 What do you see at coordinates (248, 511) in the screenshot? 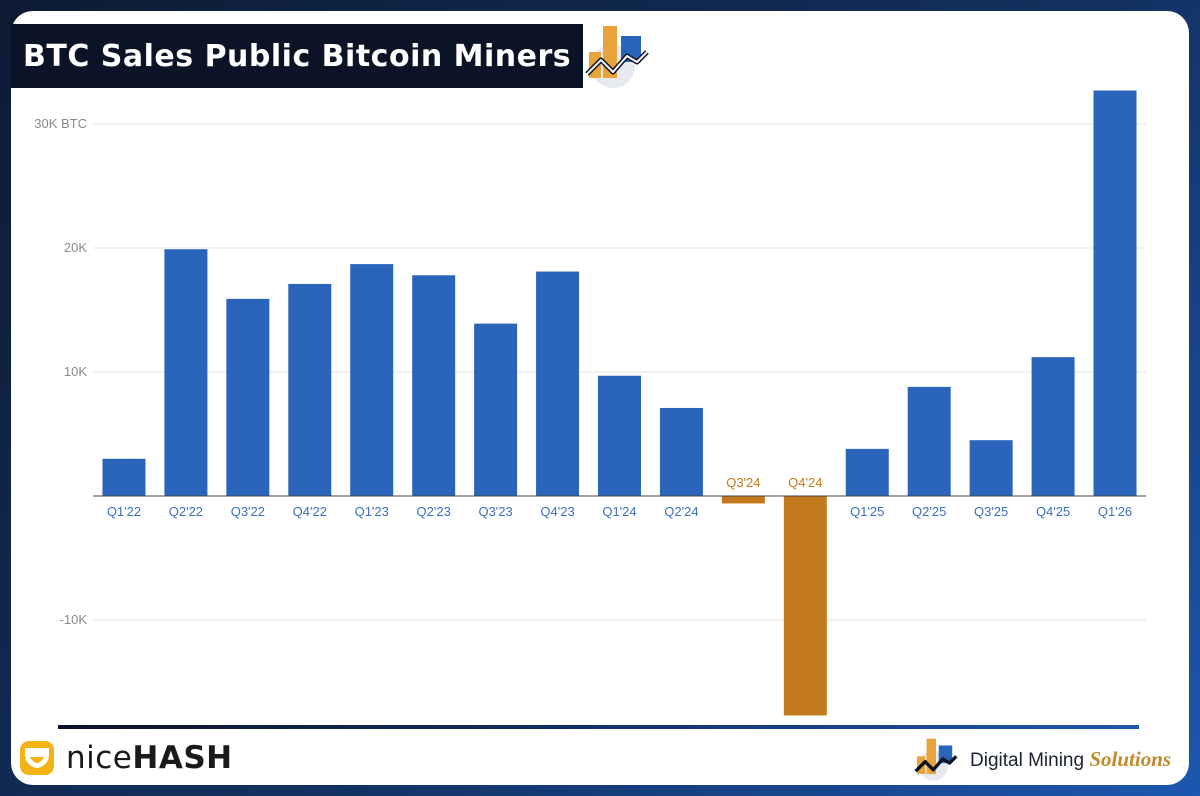
I see `x-tick-label: Q3'22` at bounding box center [248, 511].